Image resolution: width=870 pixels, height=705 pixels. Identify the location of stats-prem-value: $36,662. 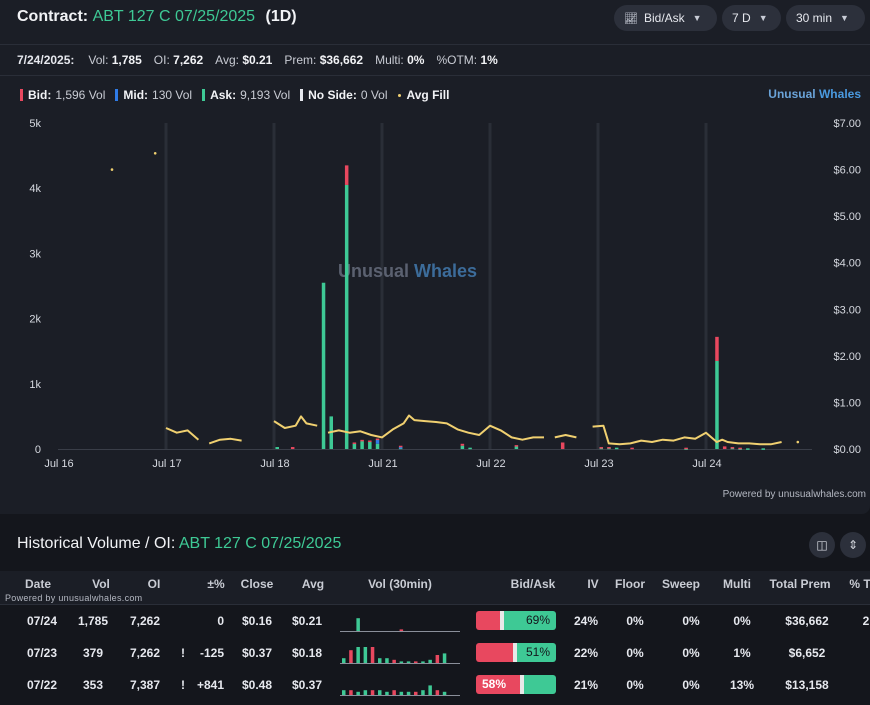
(341, 60).